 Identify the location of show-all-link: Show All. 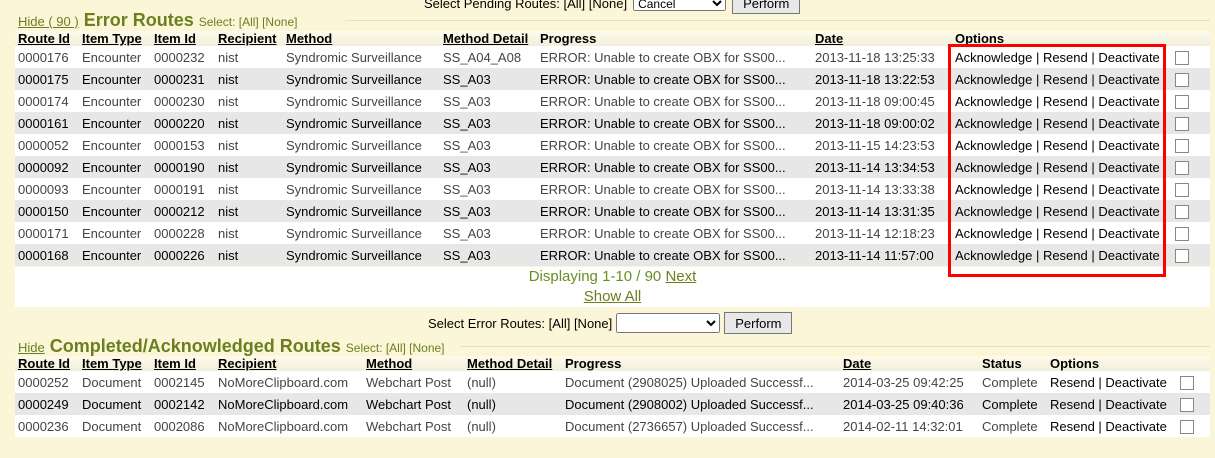
(612, 296).